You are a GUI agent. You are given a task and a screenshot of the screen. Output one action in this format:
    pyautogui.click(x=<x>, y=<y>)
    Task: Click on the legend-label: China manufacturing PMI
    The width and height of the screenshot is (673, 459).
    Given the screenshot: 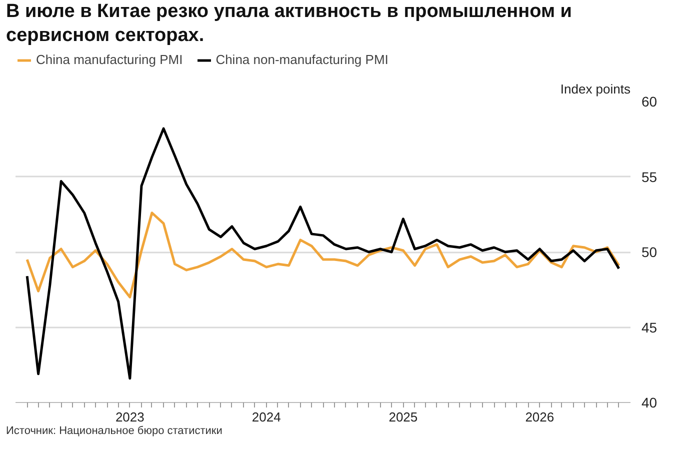 What is the action you would take?
    pyautogui.click(x=109, y=59)
    